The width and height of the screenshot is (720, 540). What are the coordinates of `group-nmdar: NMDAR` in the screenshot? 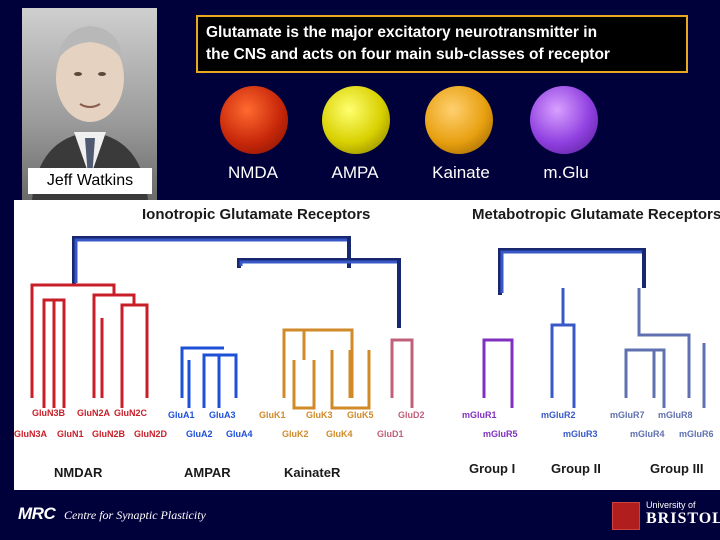 It's located at (78, 472).